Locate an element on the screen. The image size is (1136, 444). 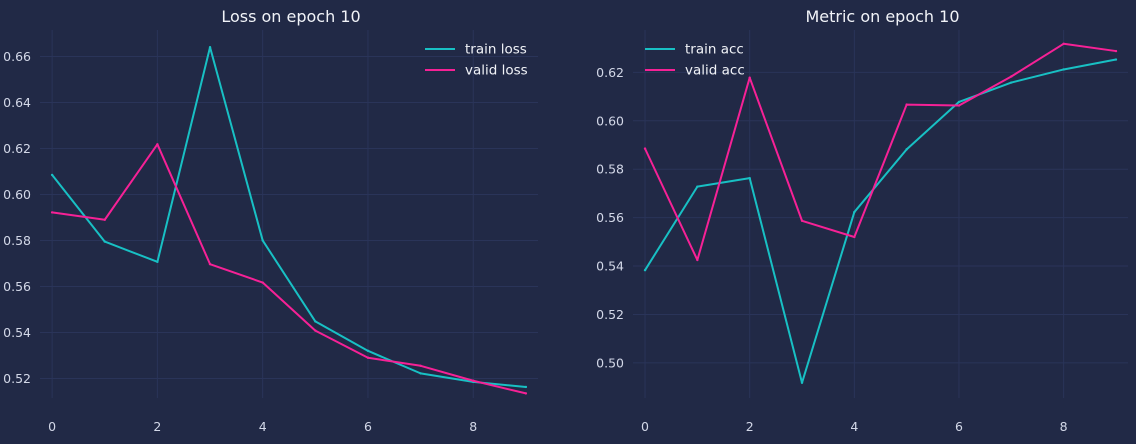
legend: train acc valid acc is located at coordinates (695, 60).